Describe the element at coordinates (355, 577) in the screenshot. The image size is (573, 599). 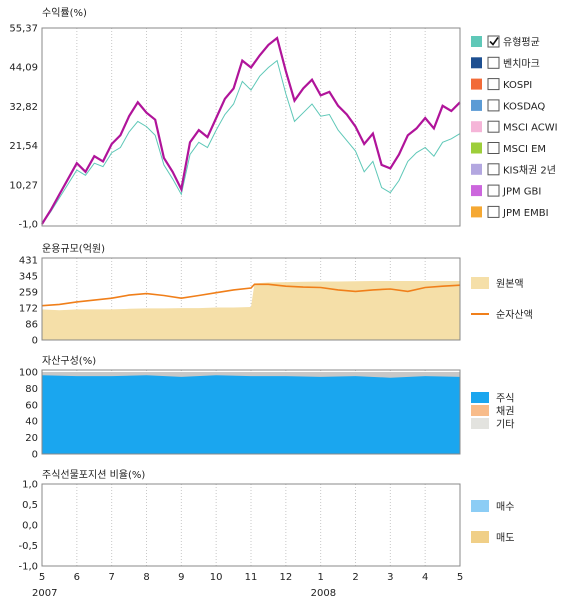
I see `x-tick-label: 2` at that location.